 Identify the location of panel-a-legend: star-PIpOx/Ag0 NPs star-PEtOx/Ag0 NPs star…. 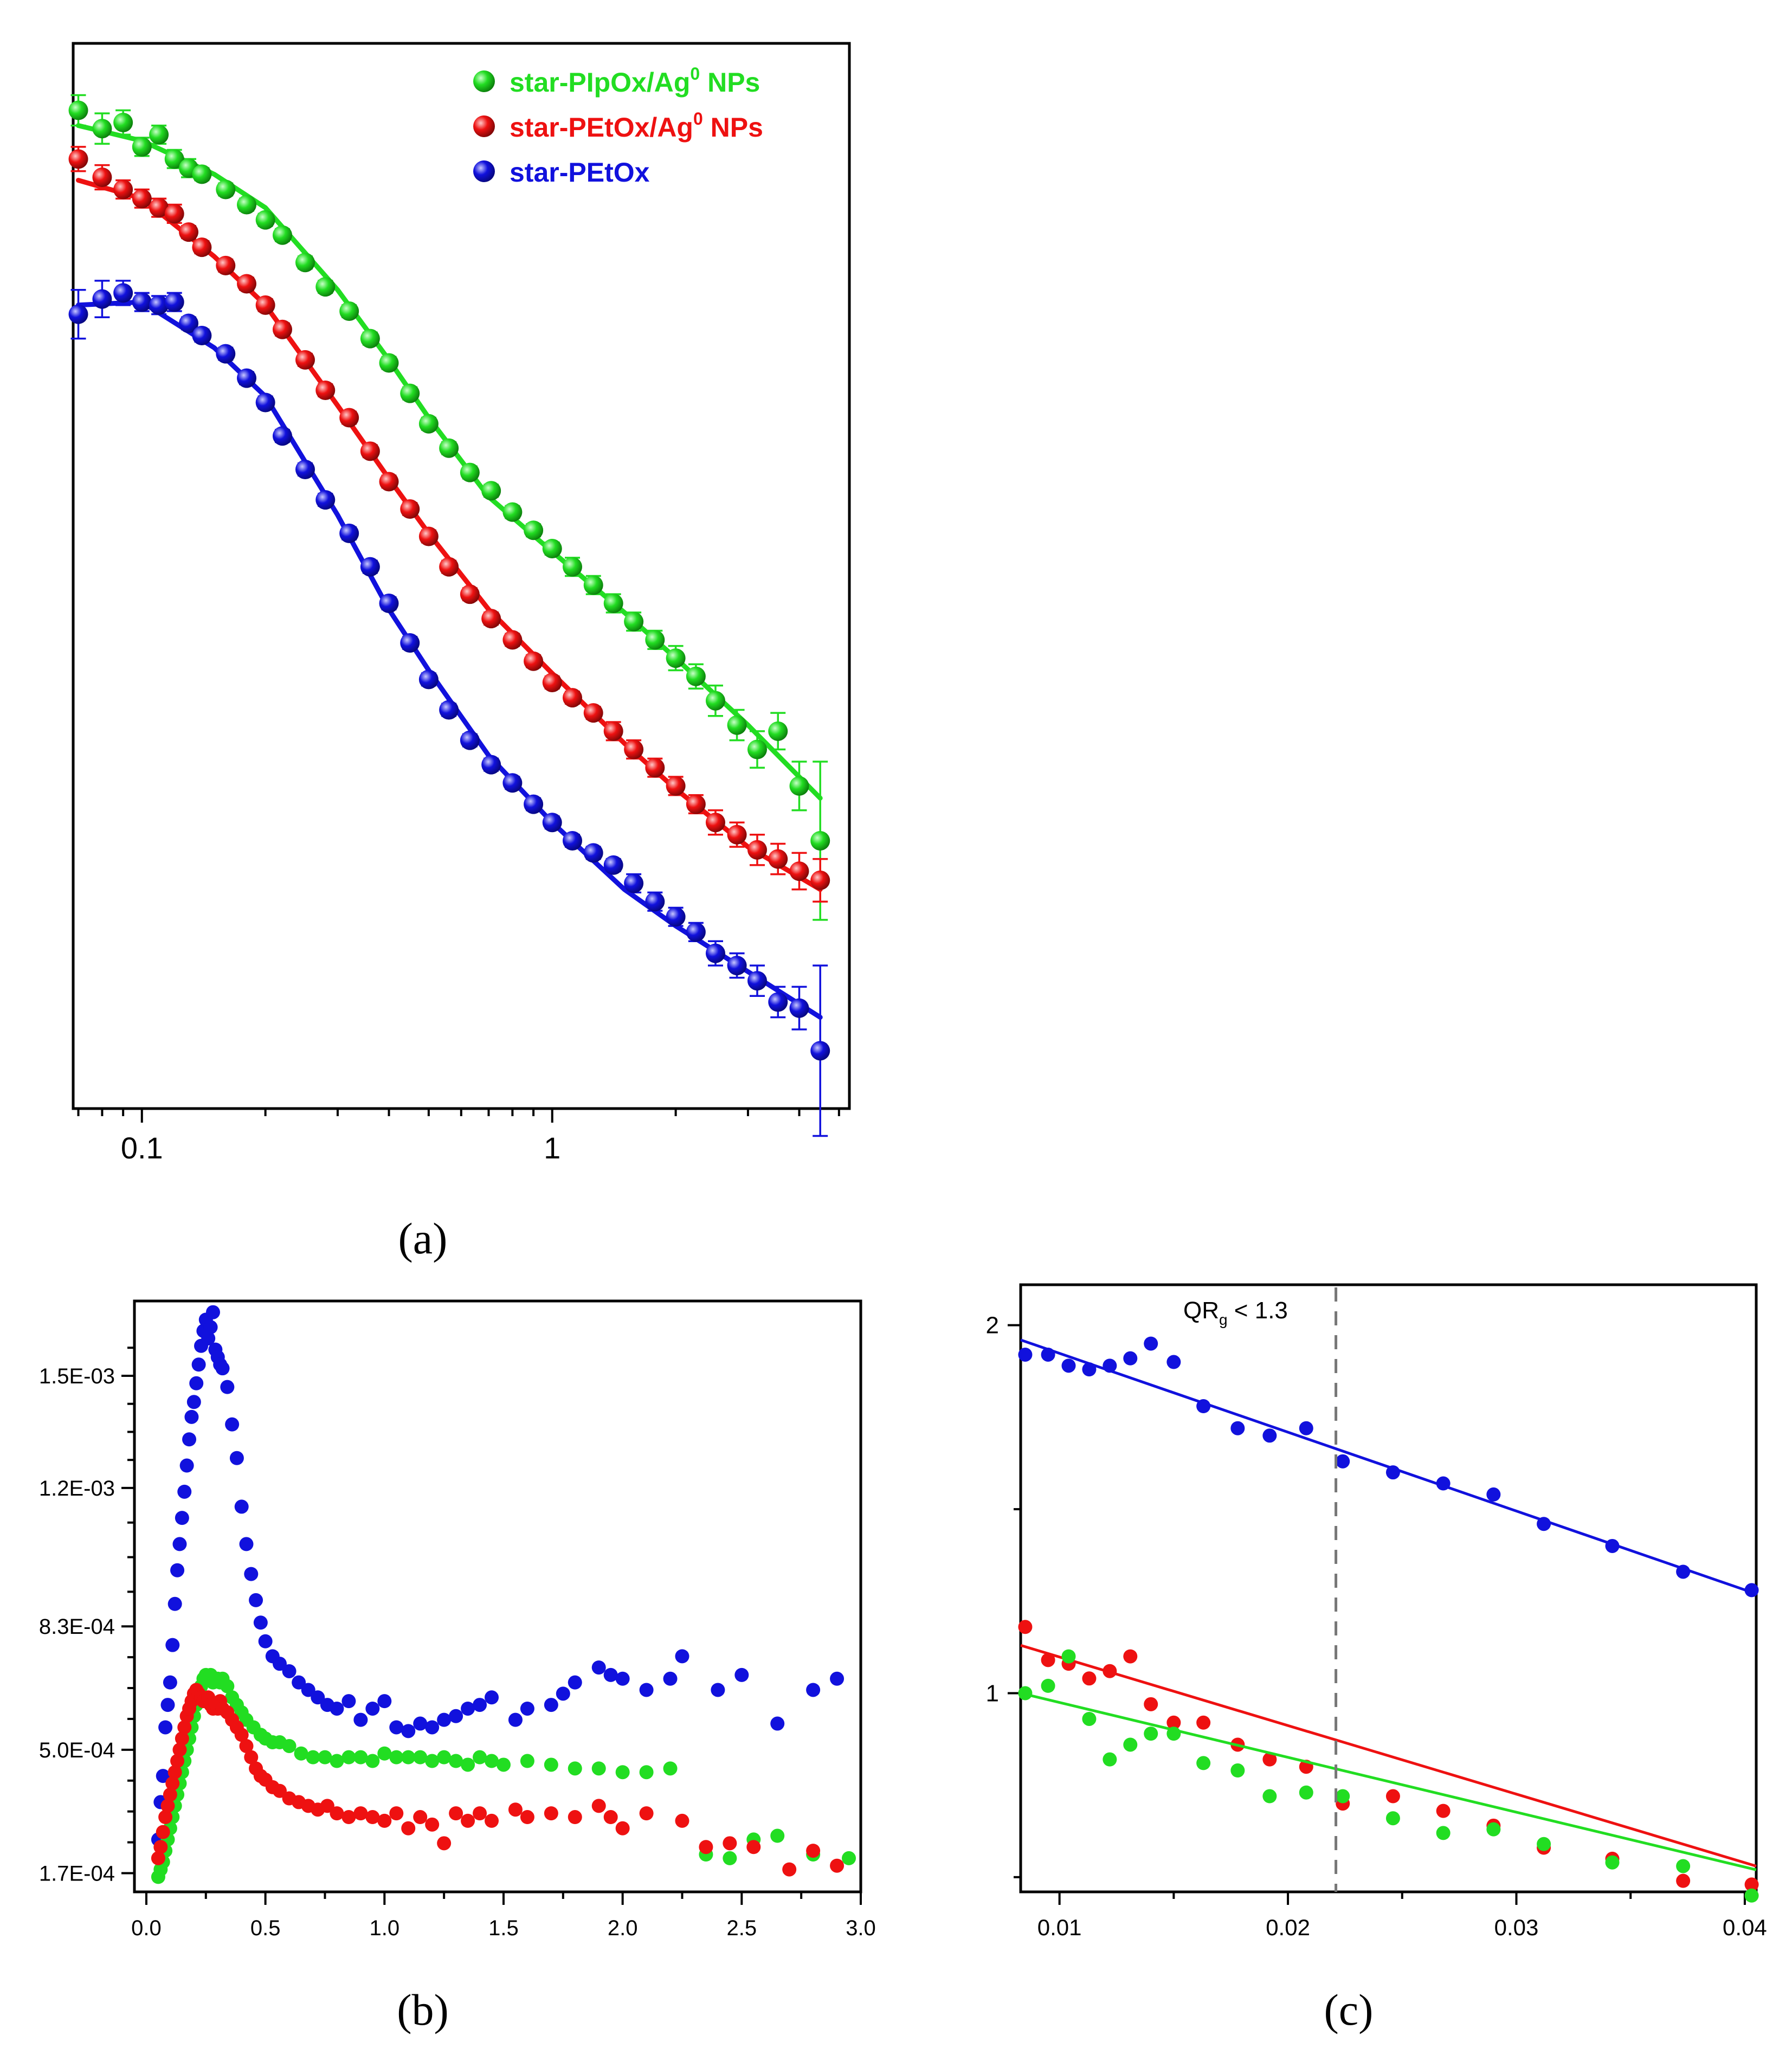
(618, 126).